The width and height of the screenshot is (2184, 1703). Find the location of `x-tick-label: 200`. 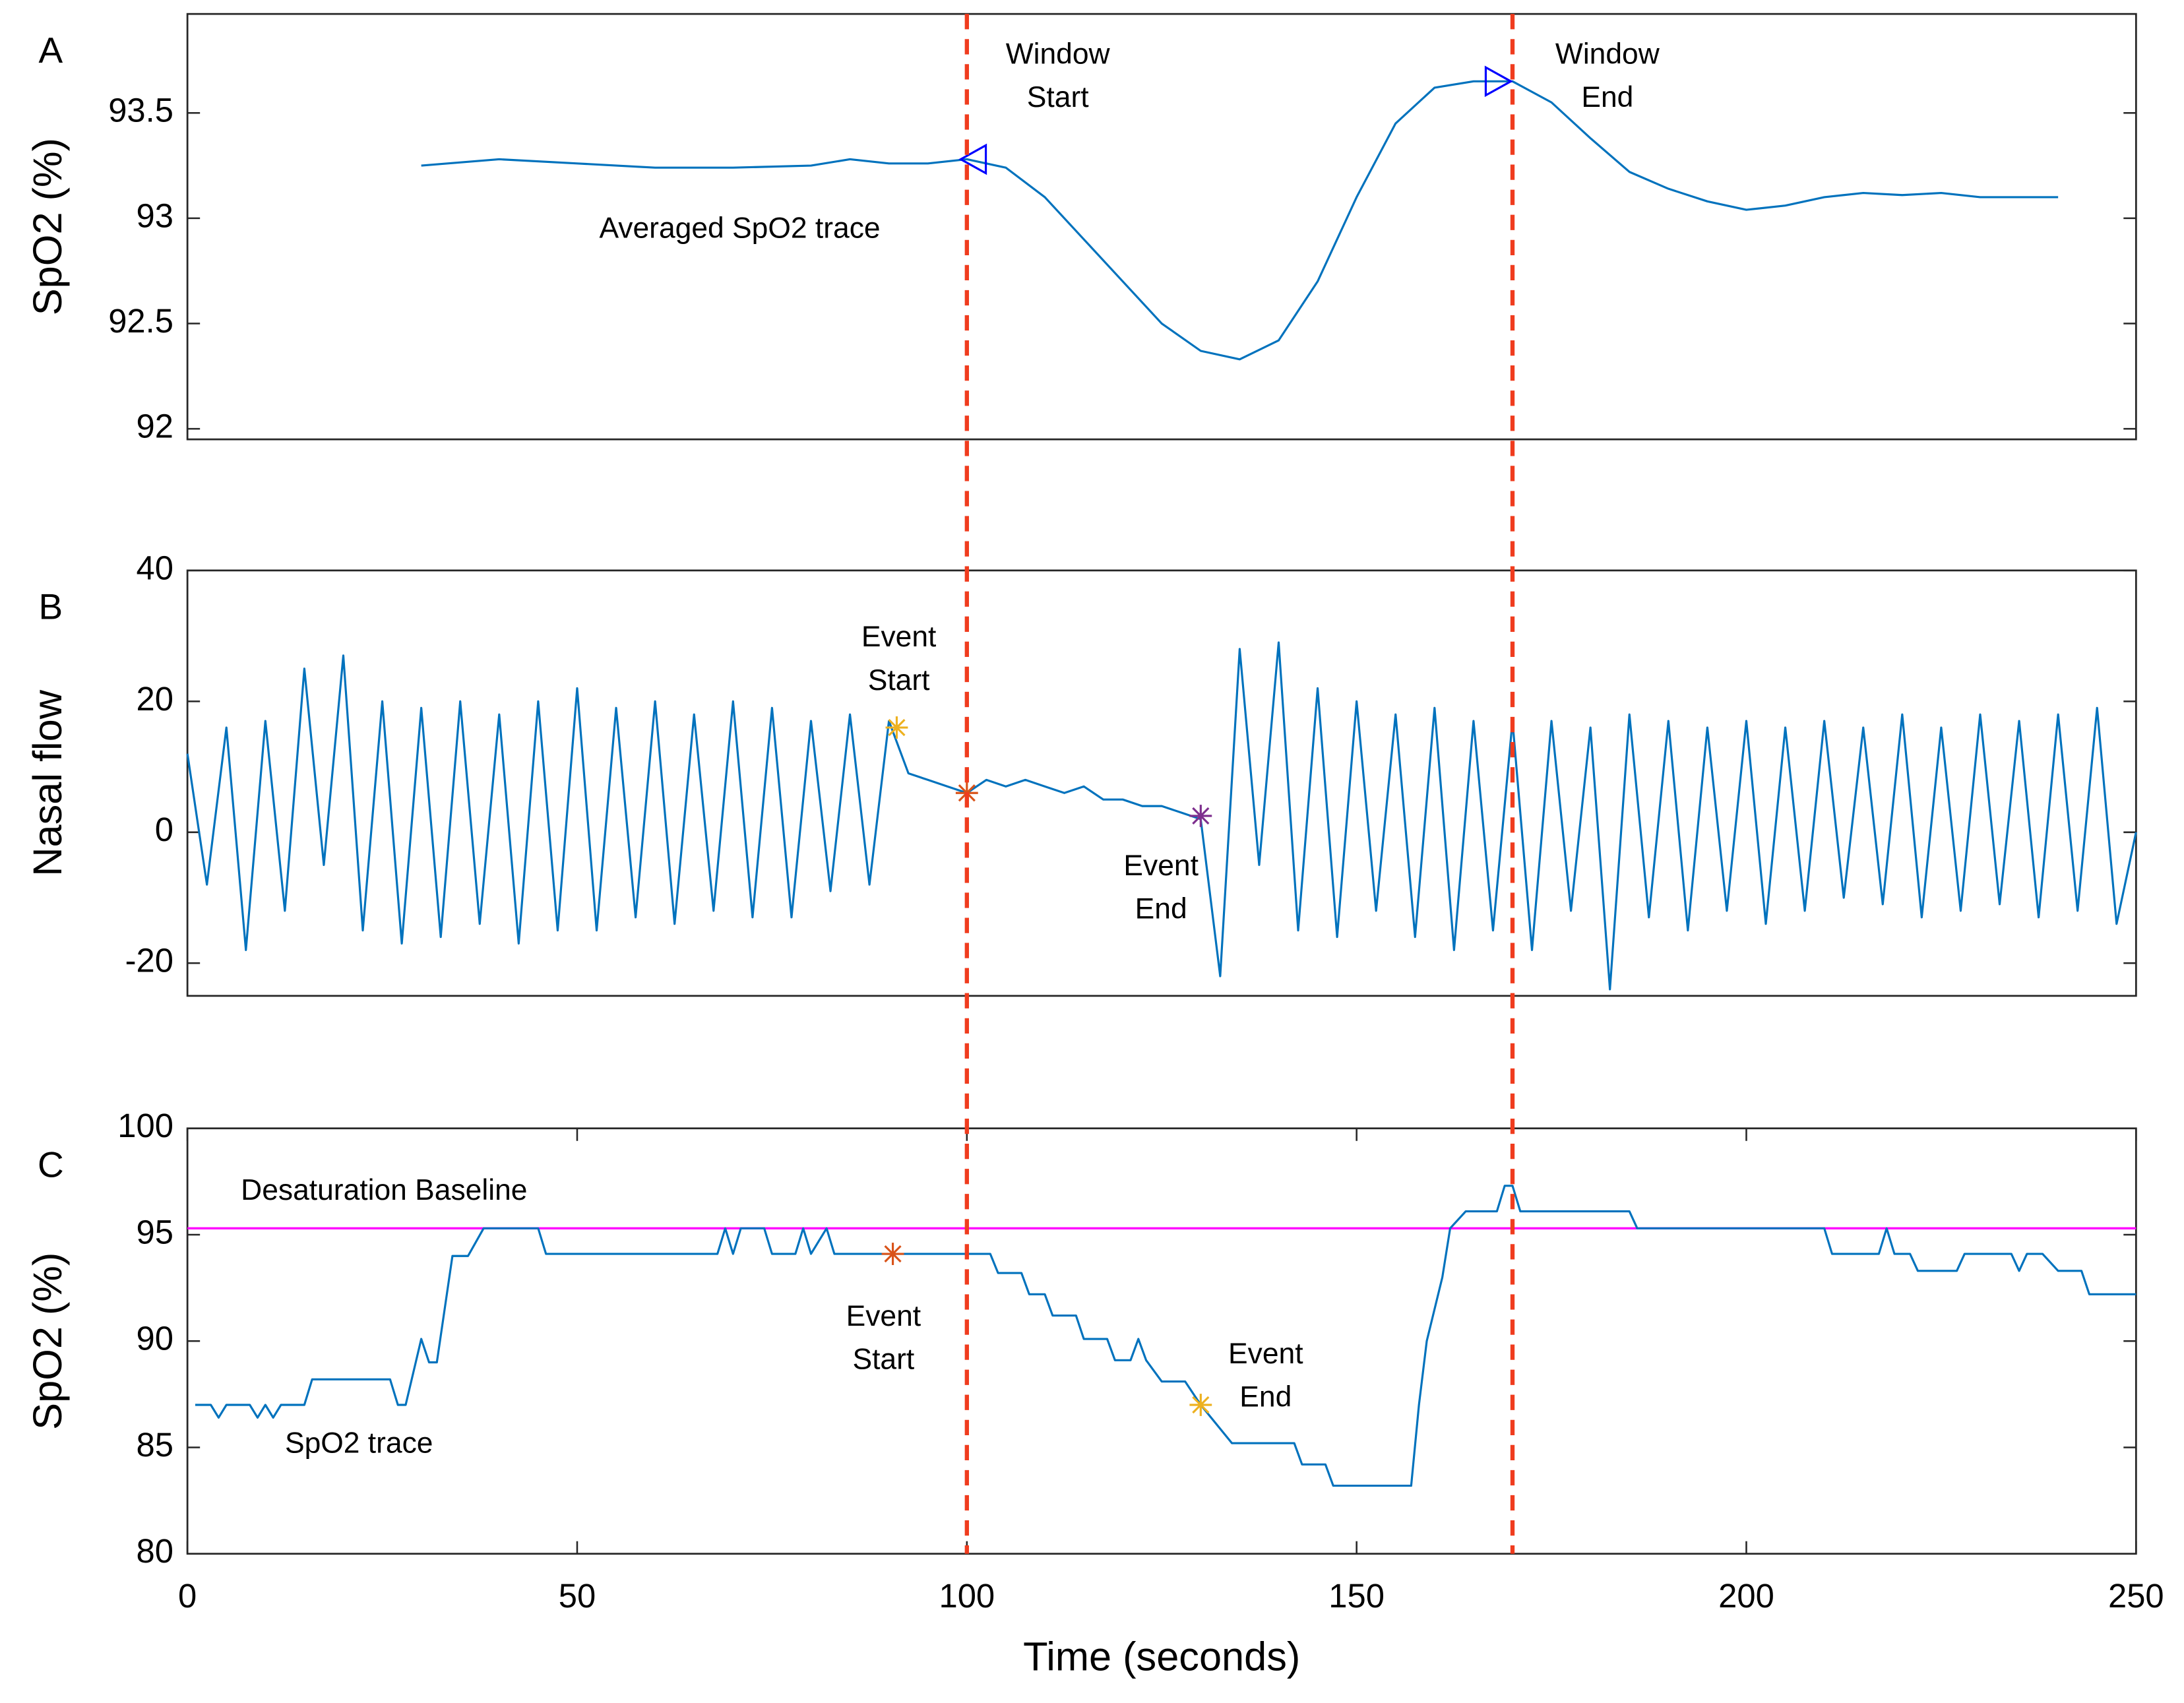

x-tick-label: 200 is located at coordinates (1746, 1596).